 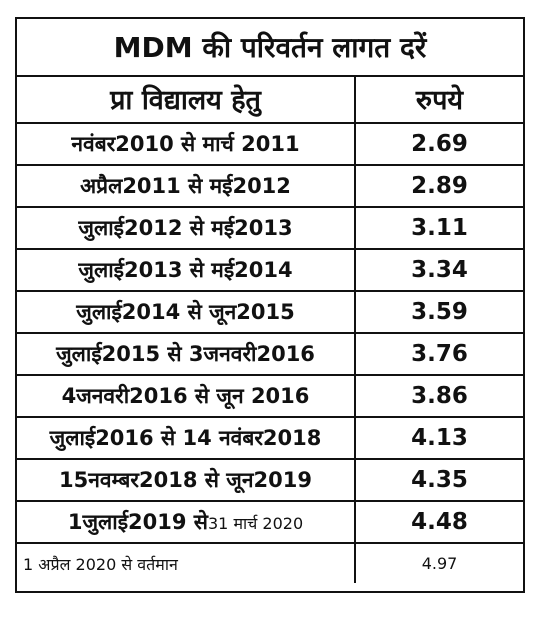 What do you see at coordinates (186, 562) in the screenshot?
I see `period-cell: 1 अप्रैल 2020 से वर्तमान` at bounding box center [186, 562].